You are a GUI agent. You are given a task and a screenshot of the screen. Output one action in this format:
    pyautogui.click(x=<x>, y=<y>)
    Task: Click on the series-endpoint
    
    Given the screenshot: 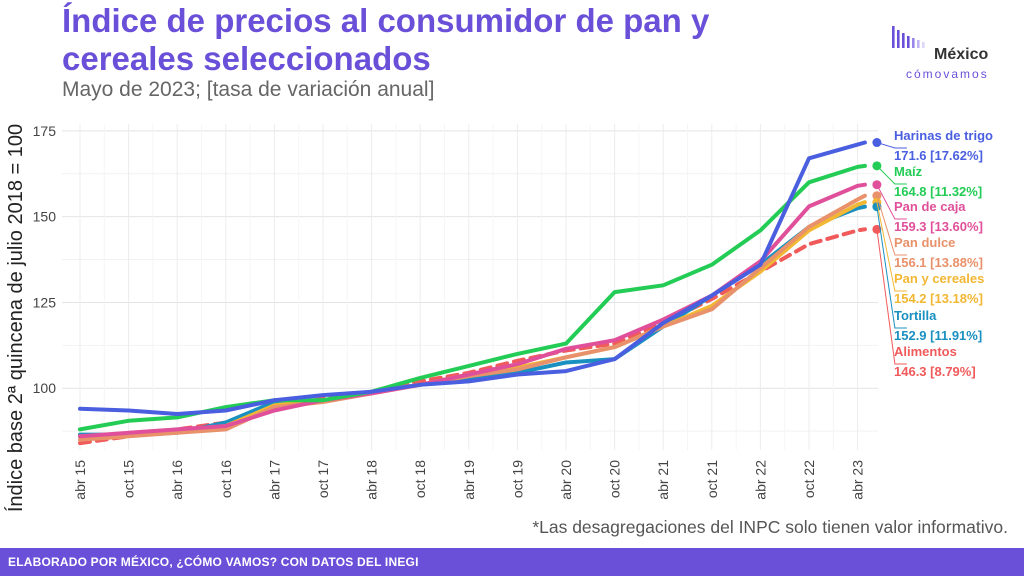 What is the action you would take?
    pyautogui.click(x=877, y=143)
    